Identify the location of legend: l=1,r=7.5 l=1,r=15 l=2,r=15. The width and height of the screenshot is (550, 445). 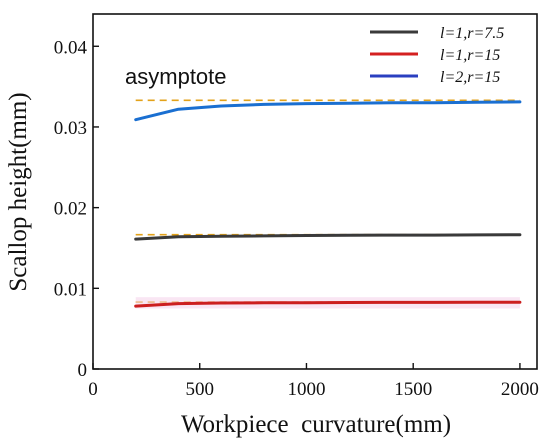
(437, 55).